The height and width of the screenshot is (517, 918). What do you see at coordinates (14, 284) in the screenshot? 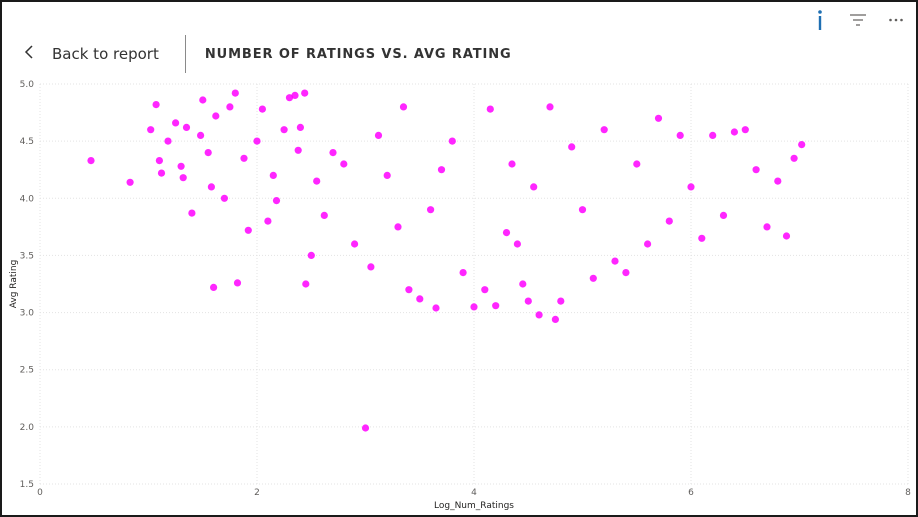
I see `y-axis-label: Avg Rating` at bounding box center [14, 284].